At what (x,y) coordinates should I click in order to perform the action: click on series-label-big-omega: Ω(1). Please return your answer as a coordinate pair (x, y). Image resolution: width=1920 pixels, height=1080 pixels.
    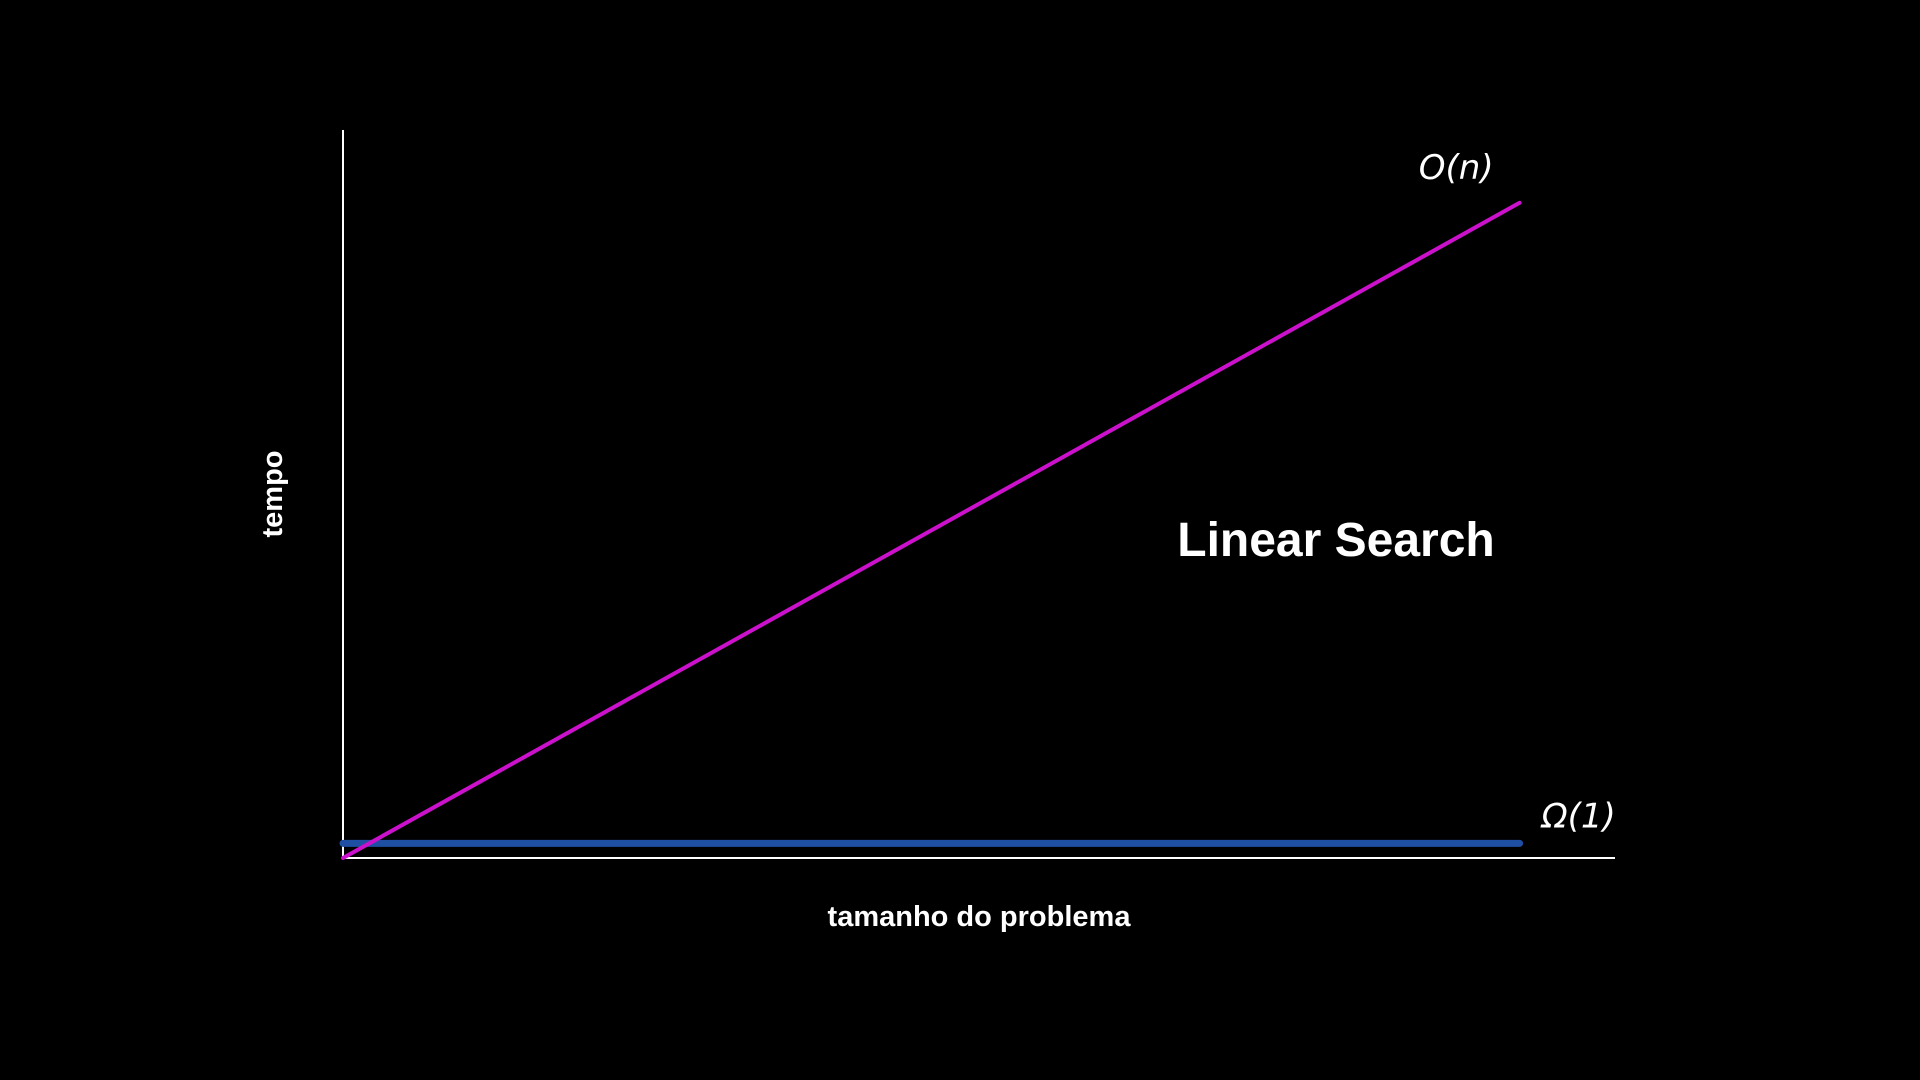
    Looking at the image, I should click on (1578, 816).